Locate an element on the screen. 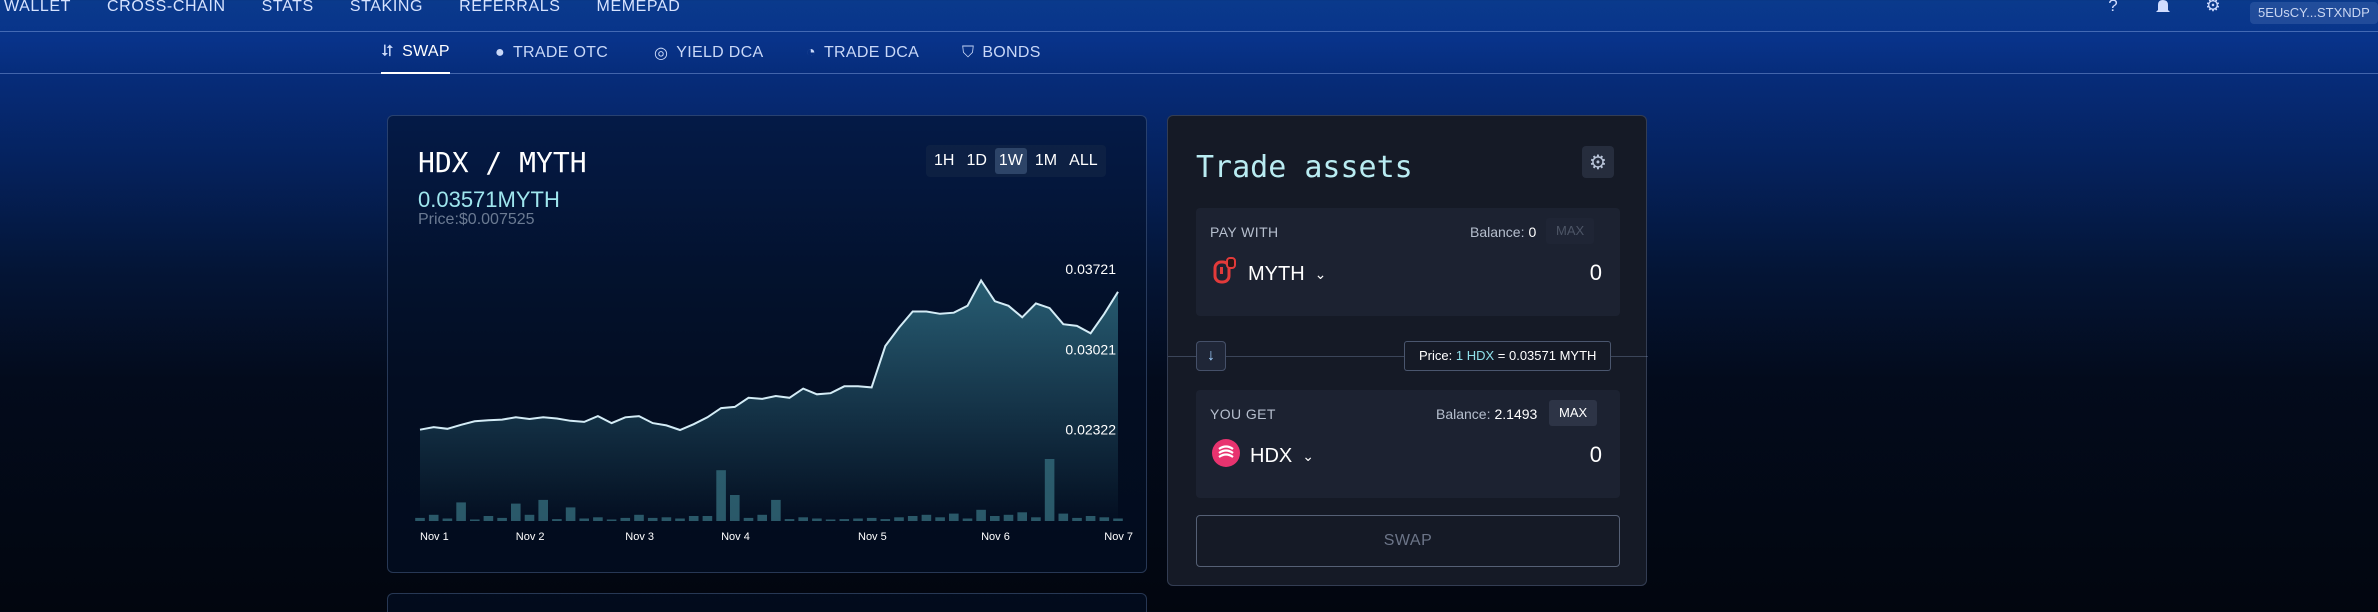 This screenshot has height=612, width=2378. price-tag: Price: 1 HDX = 0.03571 MYTH is located at coordinates (1508, 356).